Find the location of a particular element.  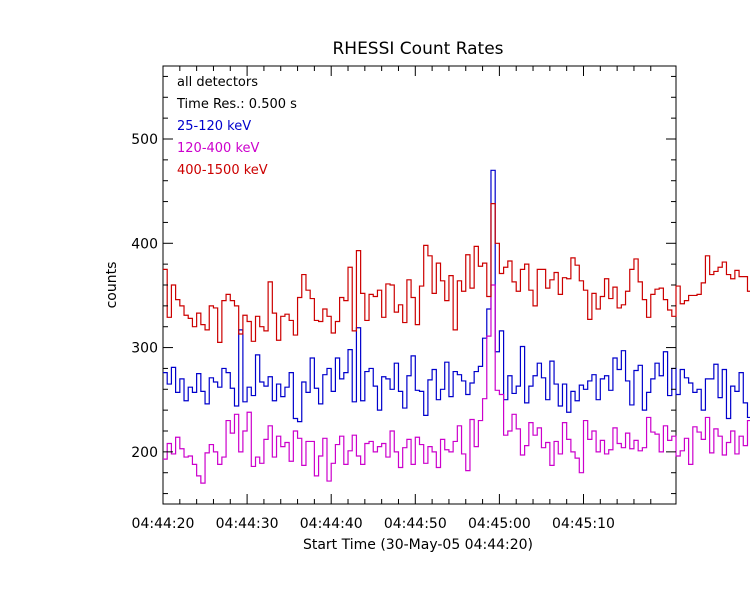

x-tick-label: 04:45:10 is located at coordinates (583, 524).